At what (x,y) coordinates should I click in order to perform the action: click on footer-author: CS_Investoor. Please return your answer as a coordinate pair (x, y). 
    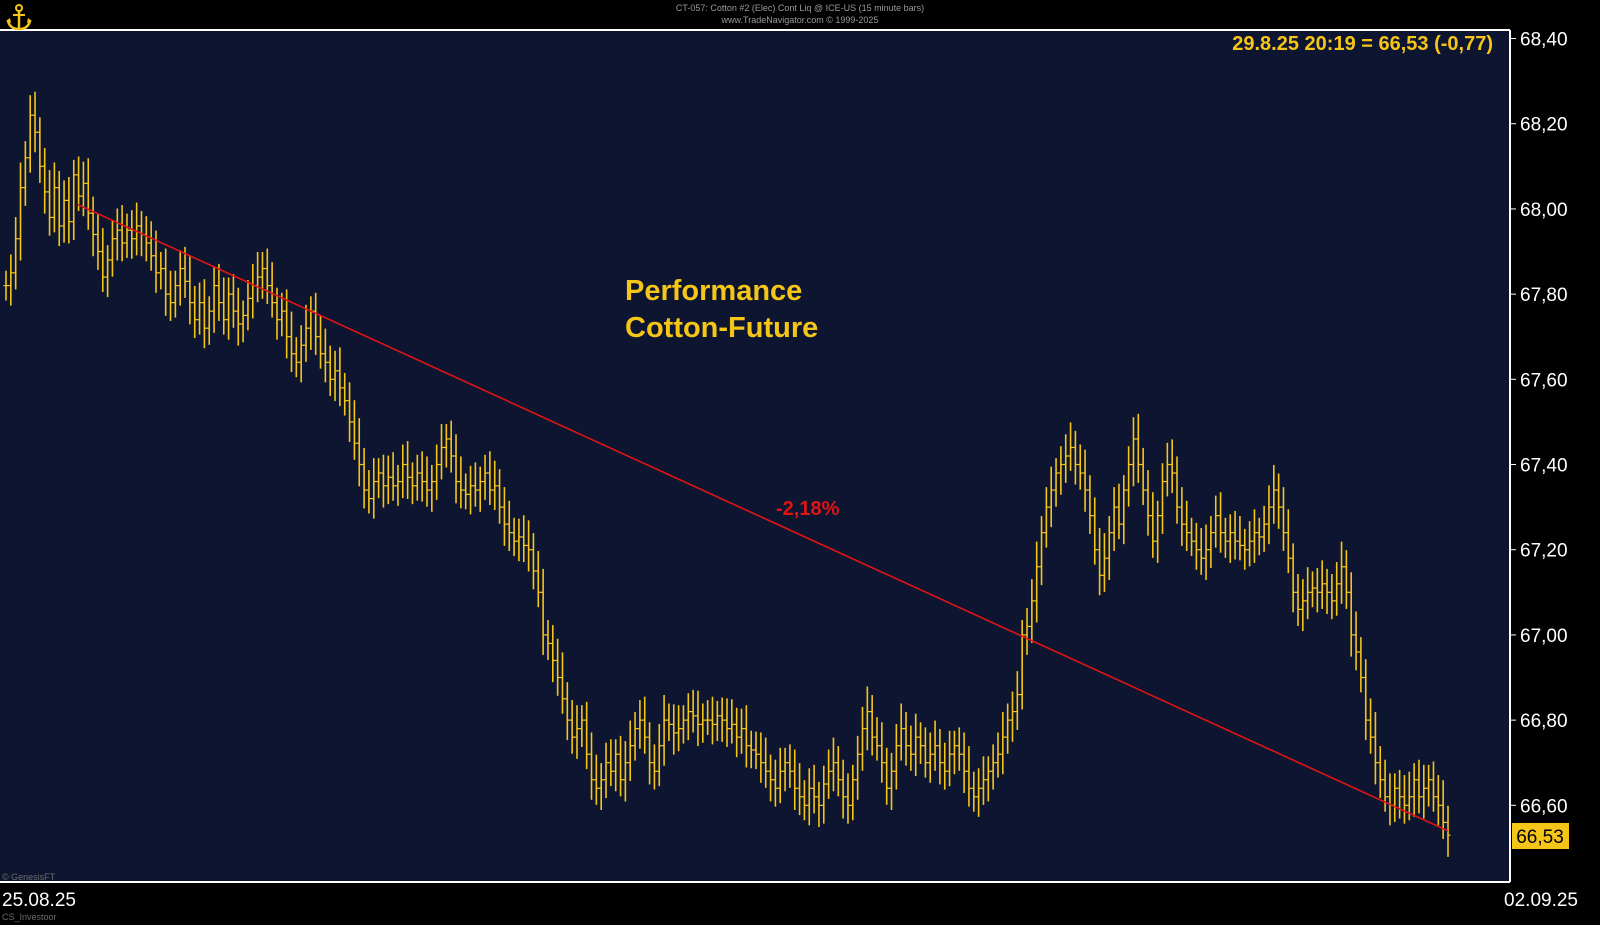
    Looking at the image, I should click on (29, 917).